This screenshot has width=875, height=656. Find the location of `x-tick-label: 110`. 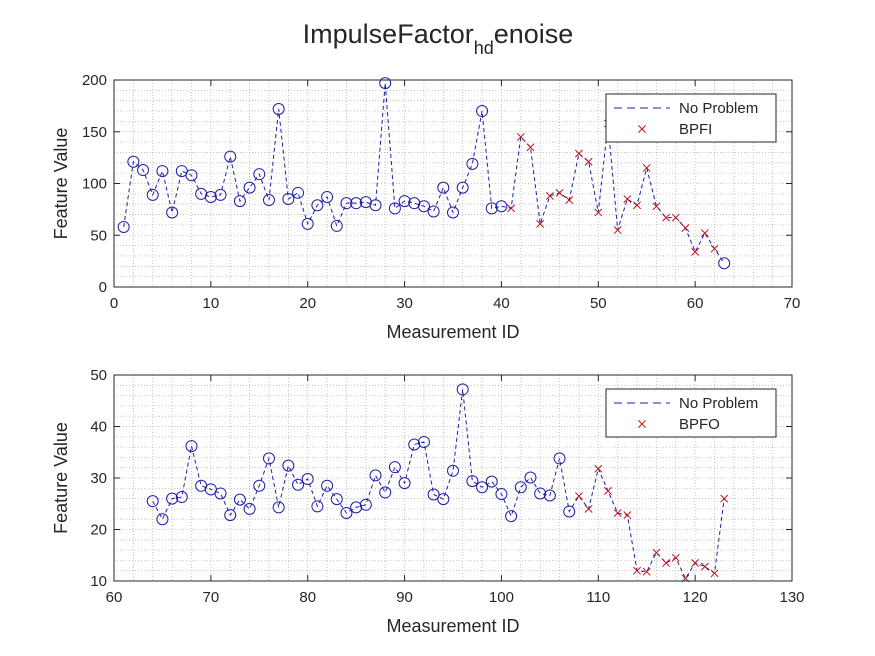

x-tick-label: 110 is located at coordinates (598, 597).